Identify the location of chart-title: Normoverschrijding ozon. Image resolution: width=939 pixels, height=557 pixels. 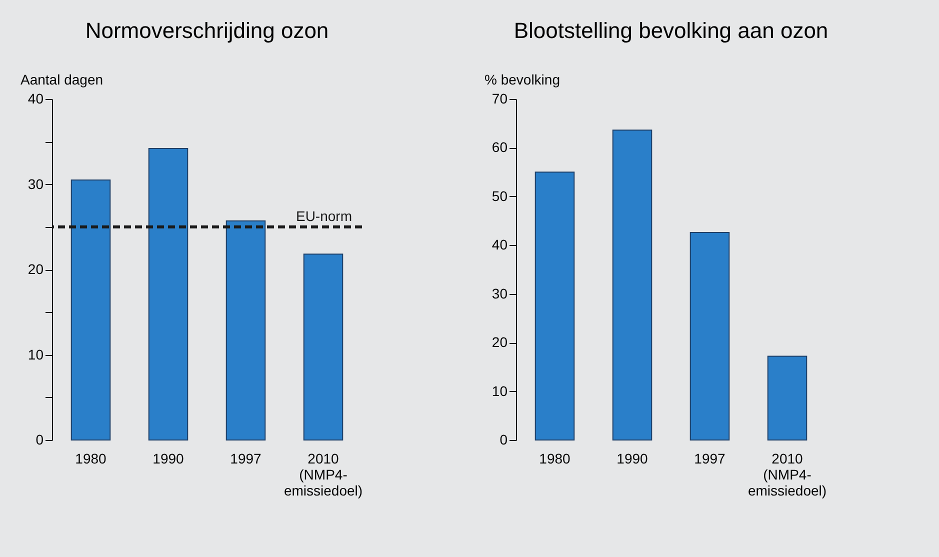
(207, 30).